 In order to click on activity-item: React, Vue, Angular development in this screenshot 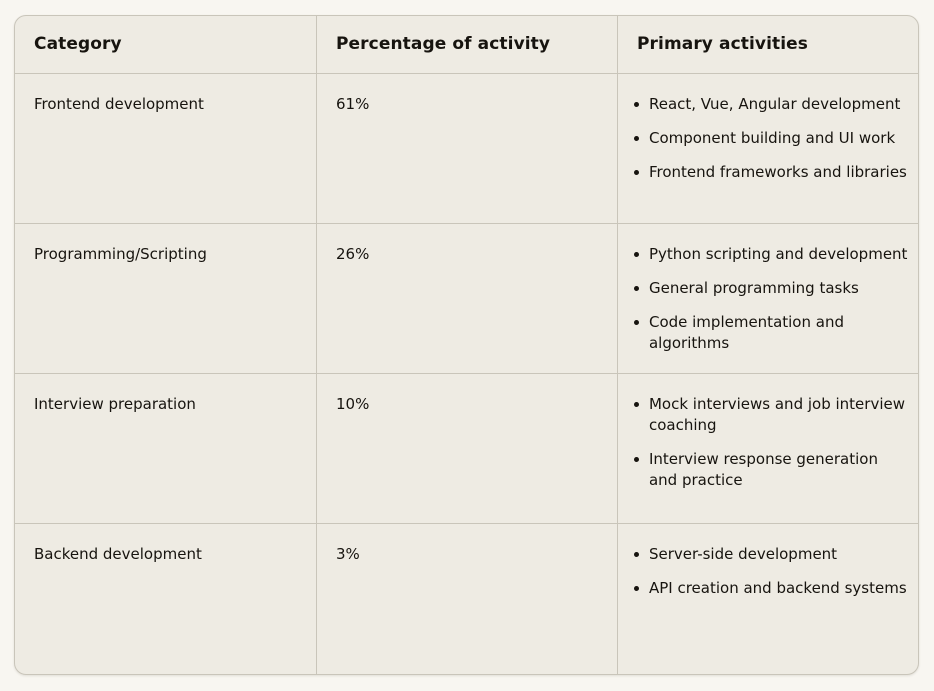, I will do `click(771, 104)`.